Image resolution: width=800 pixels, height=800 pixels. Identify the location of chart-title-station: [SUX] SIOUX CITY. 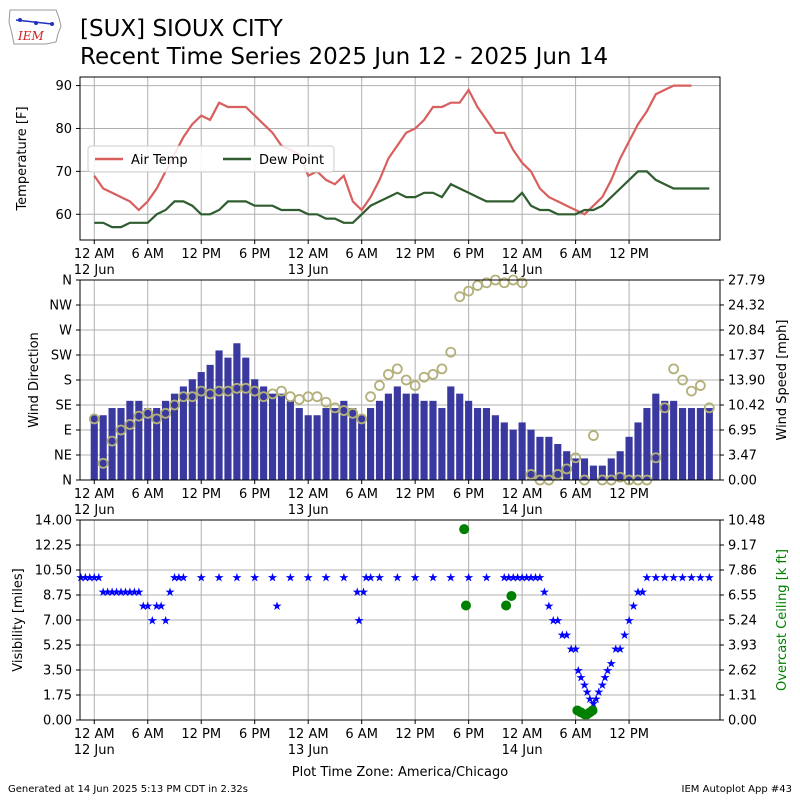
(181, 29).